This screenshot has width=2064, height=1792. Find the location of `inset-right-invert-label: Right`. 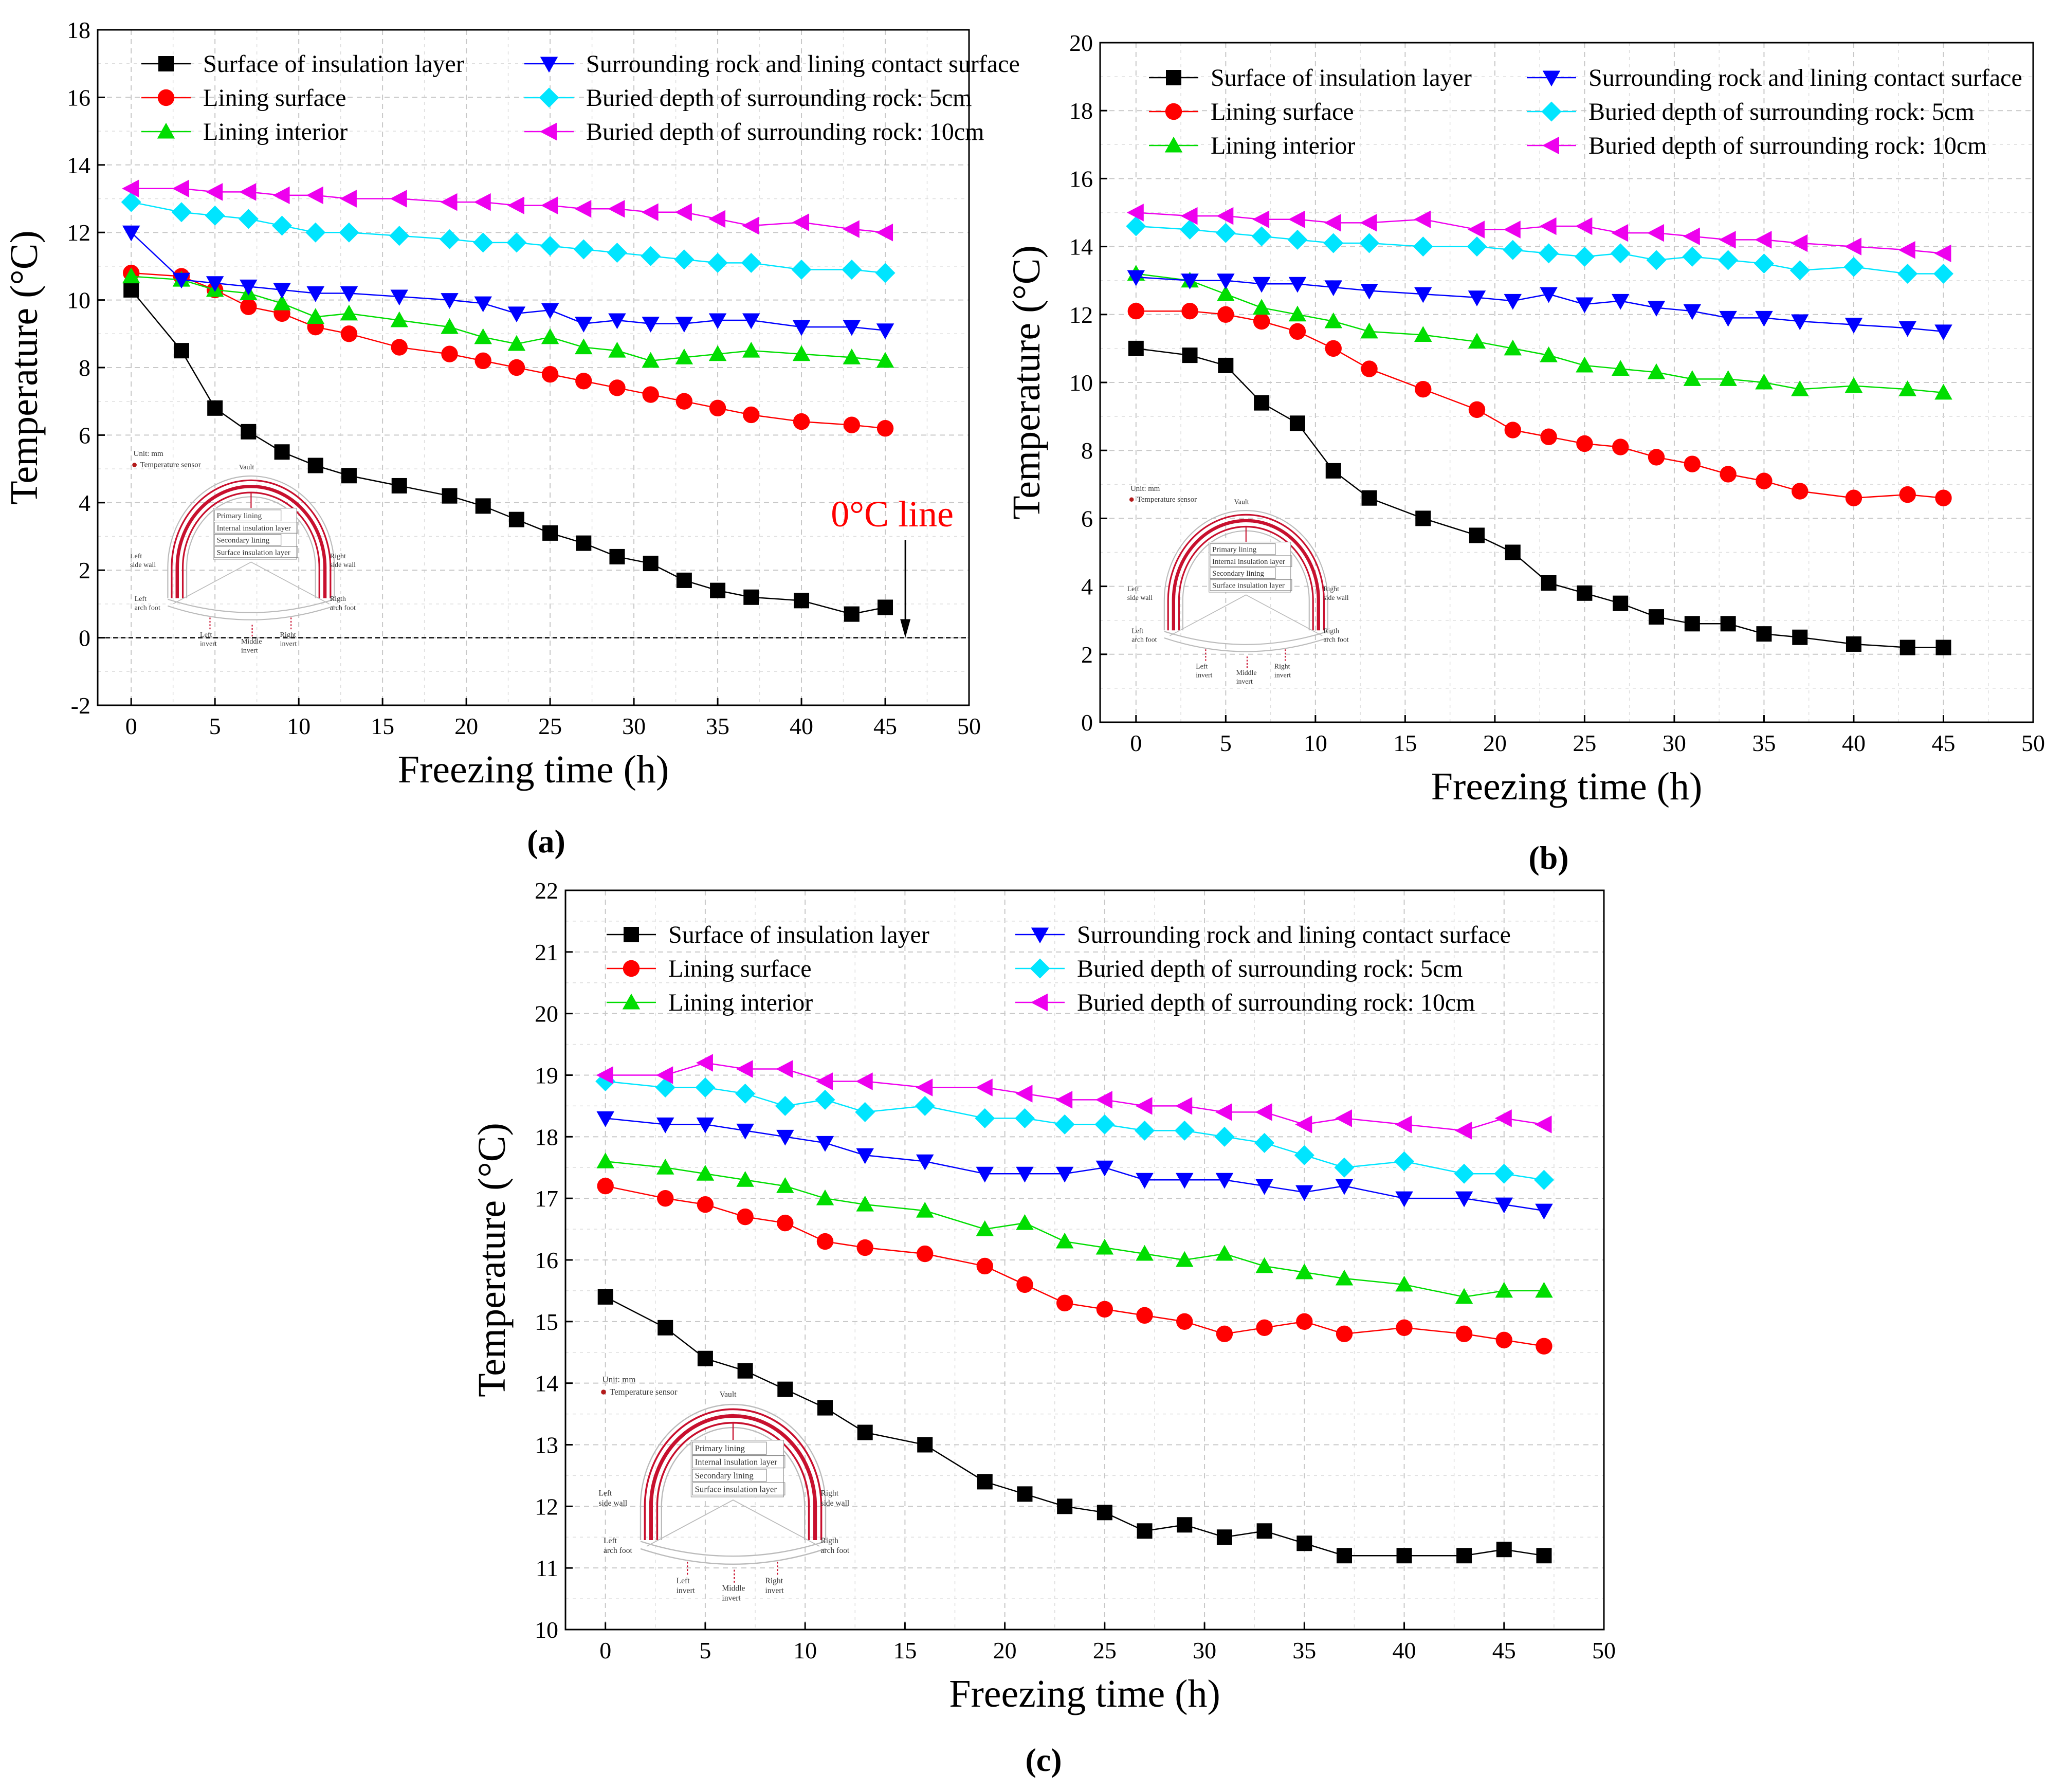

inset-right-invert-label: Right is located at coordinates (1282, 666).